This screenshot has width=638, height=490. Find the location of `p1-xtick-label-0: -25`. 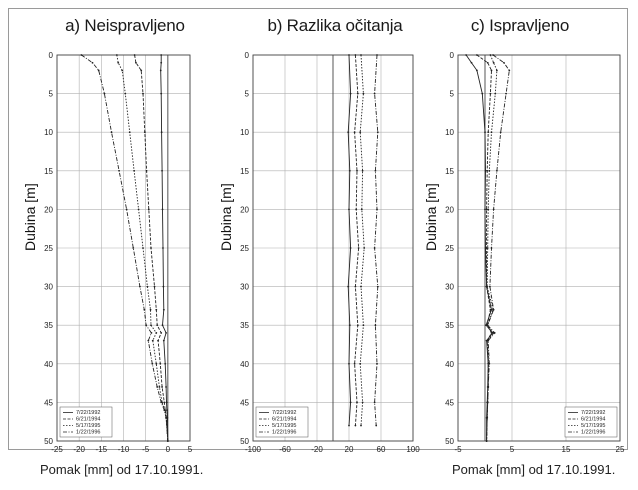

p1-xtick-label-0: -25 is located at coordinates (57, 449).